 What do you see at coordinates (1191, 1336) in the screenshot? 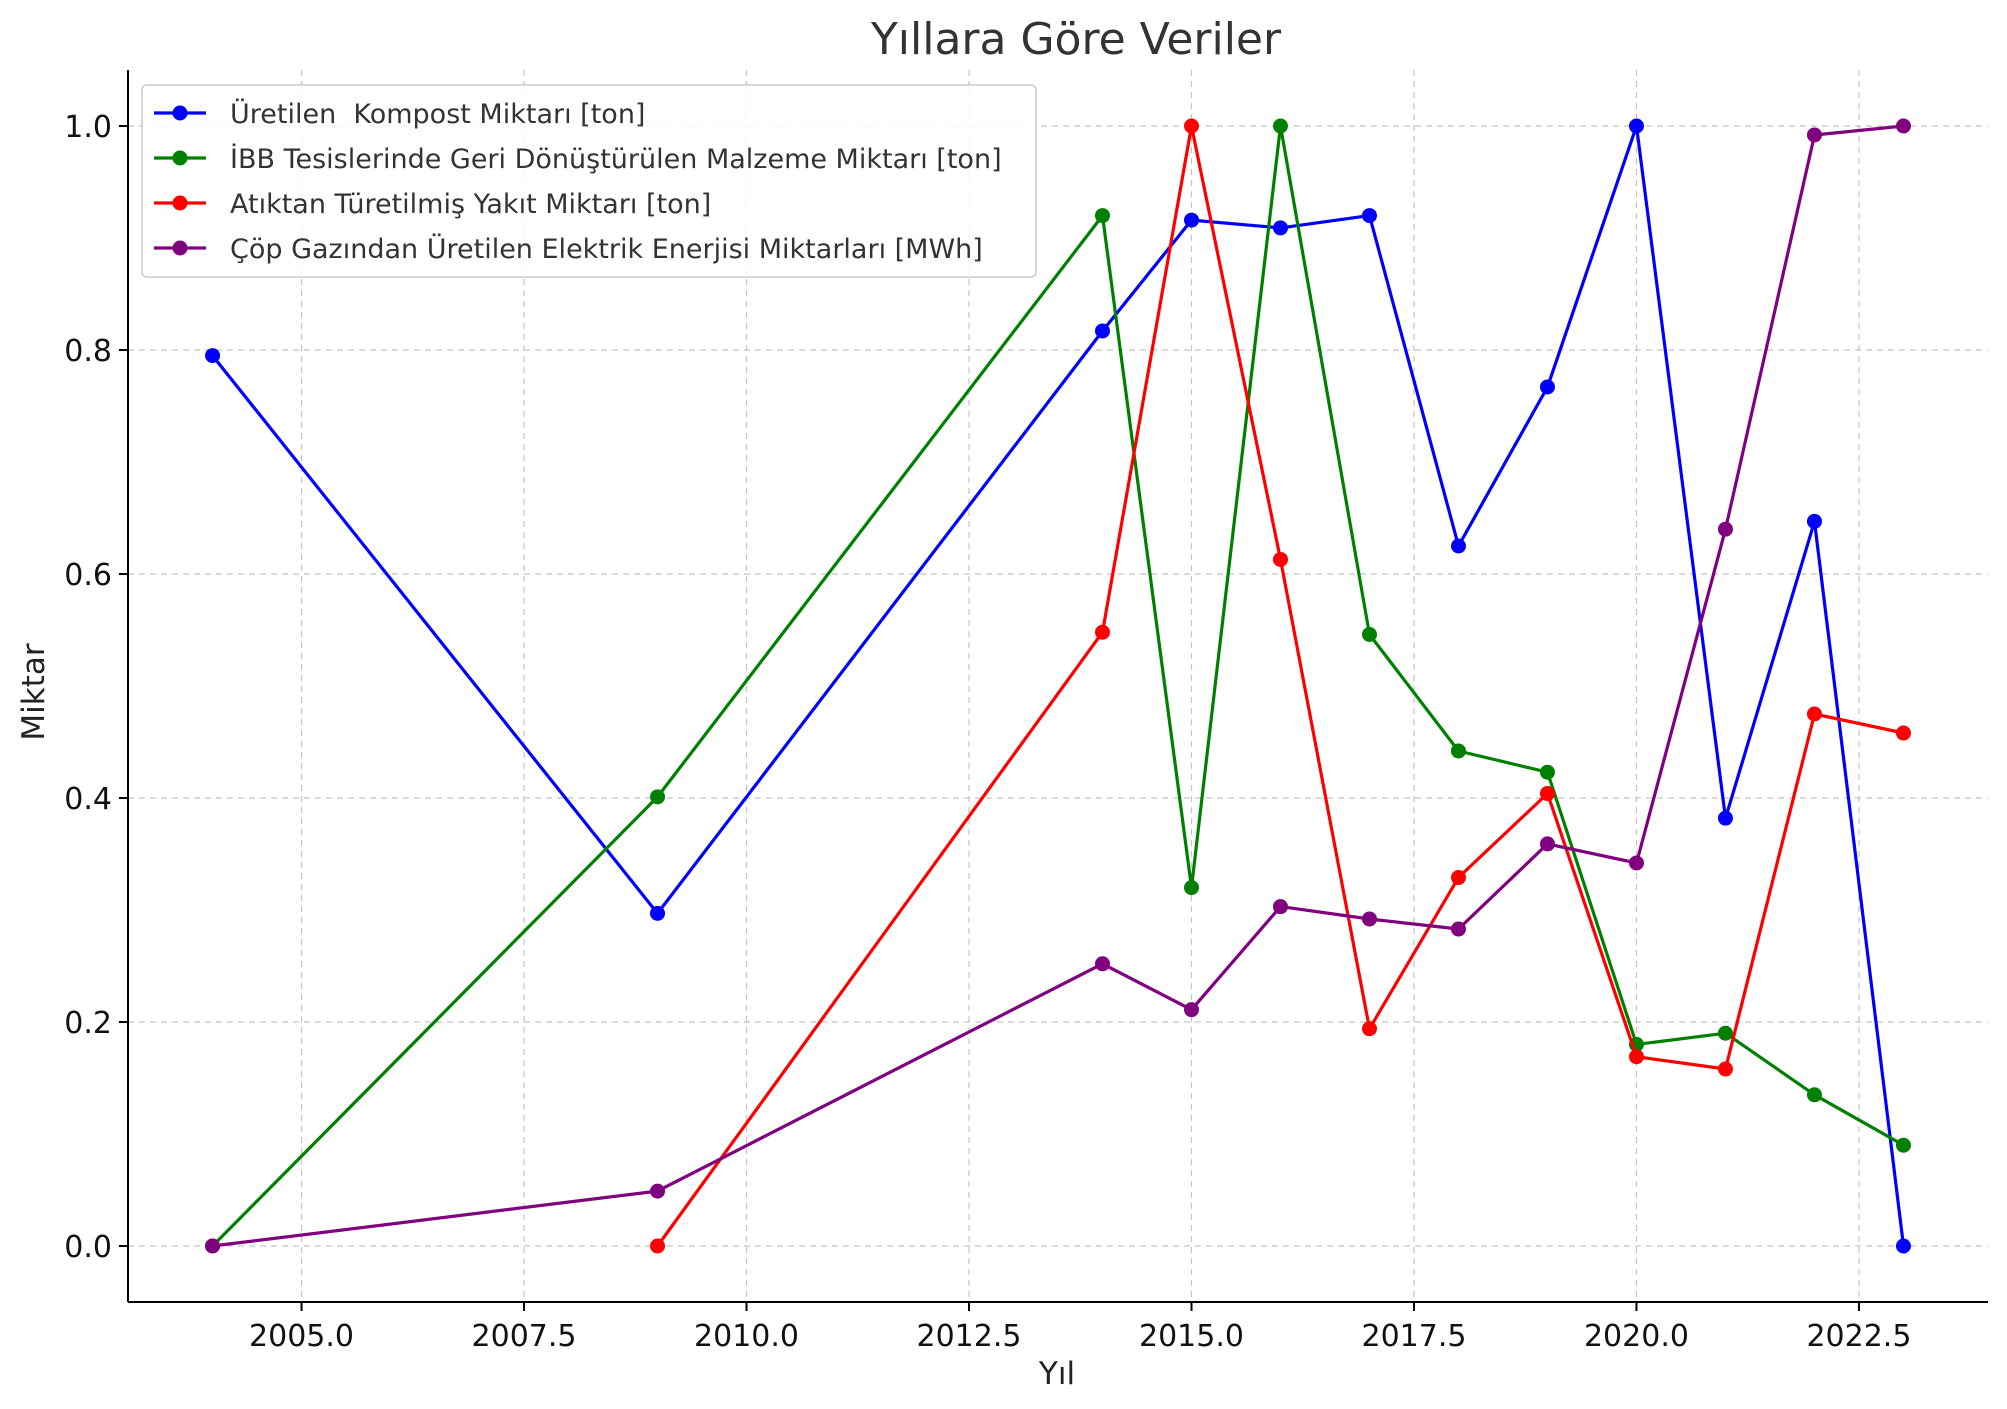
I see `x-tick-label: 2015.0` at bounding box center [1191, 1336].